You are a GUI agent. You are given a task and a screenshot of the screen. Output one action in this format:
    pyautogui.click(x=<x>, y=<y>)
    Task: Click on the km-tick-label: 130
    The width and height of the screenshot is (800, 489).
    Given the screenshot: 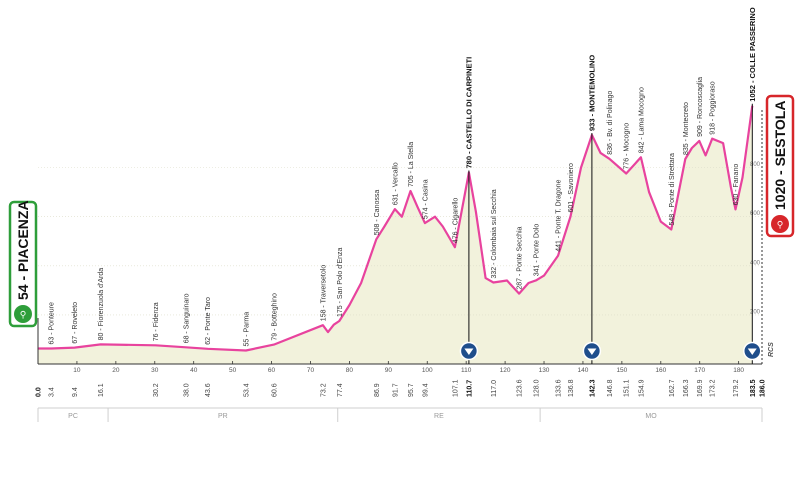 What is the action you would take?
    pyautogui.click(x=544, y=370)
    